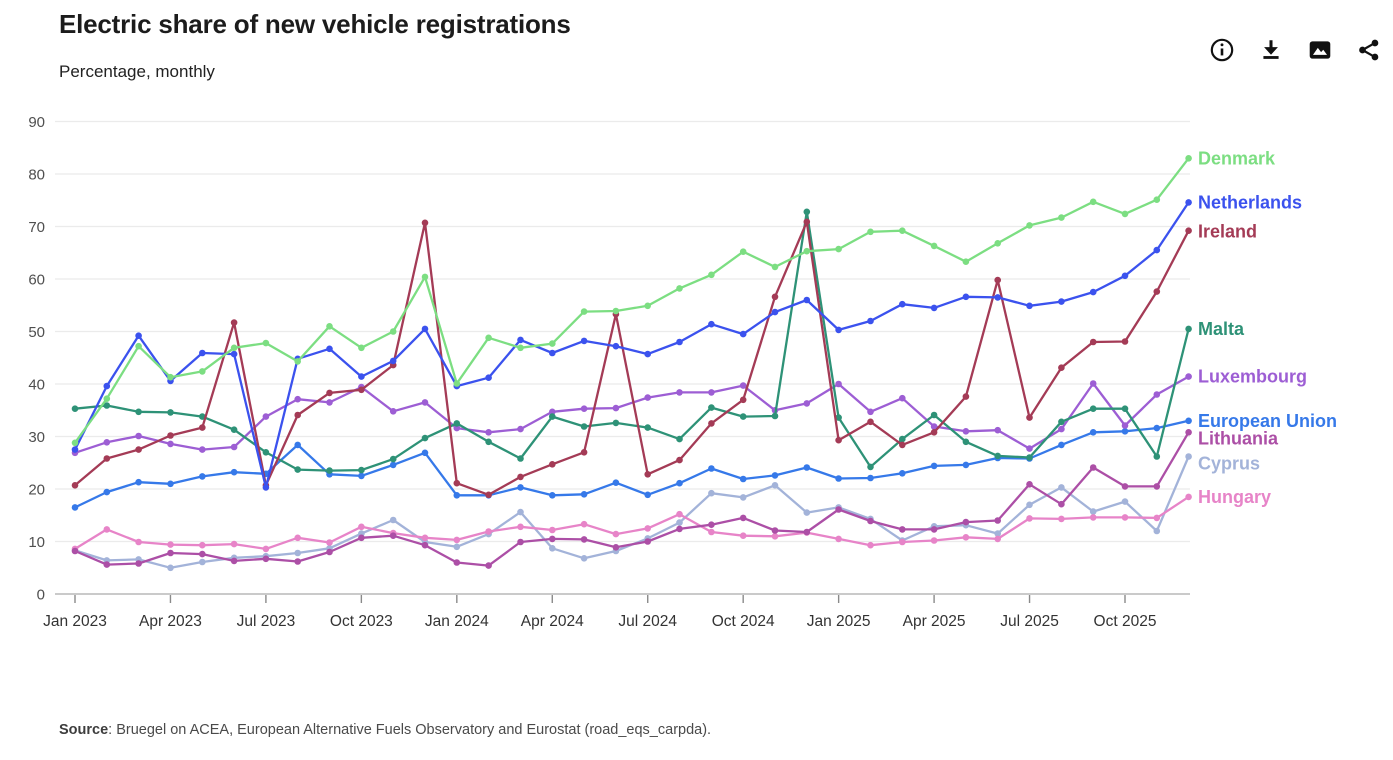  Describe the element at coordinates (631, 499) in the screenshot. I see `series-line-lithuania` at that location.